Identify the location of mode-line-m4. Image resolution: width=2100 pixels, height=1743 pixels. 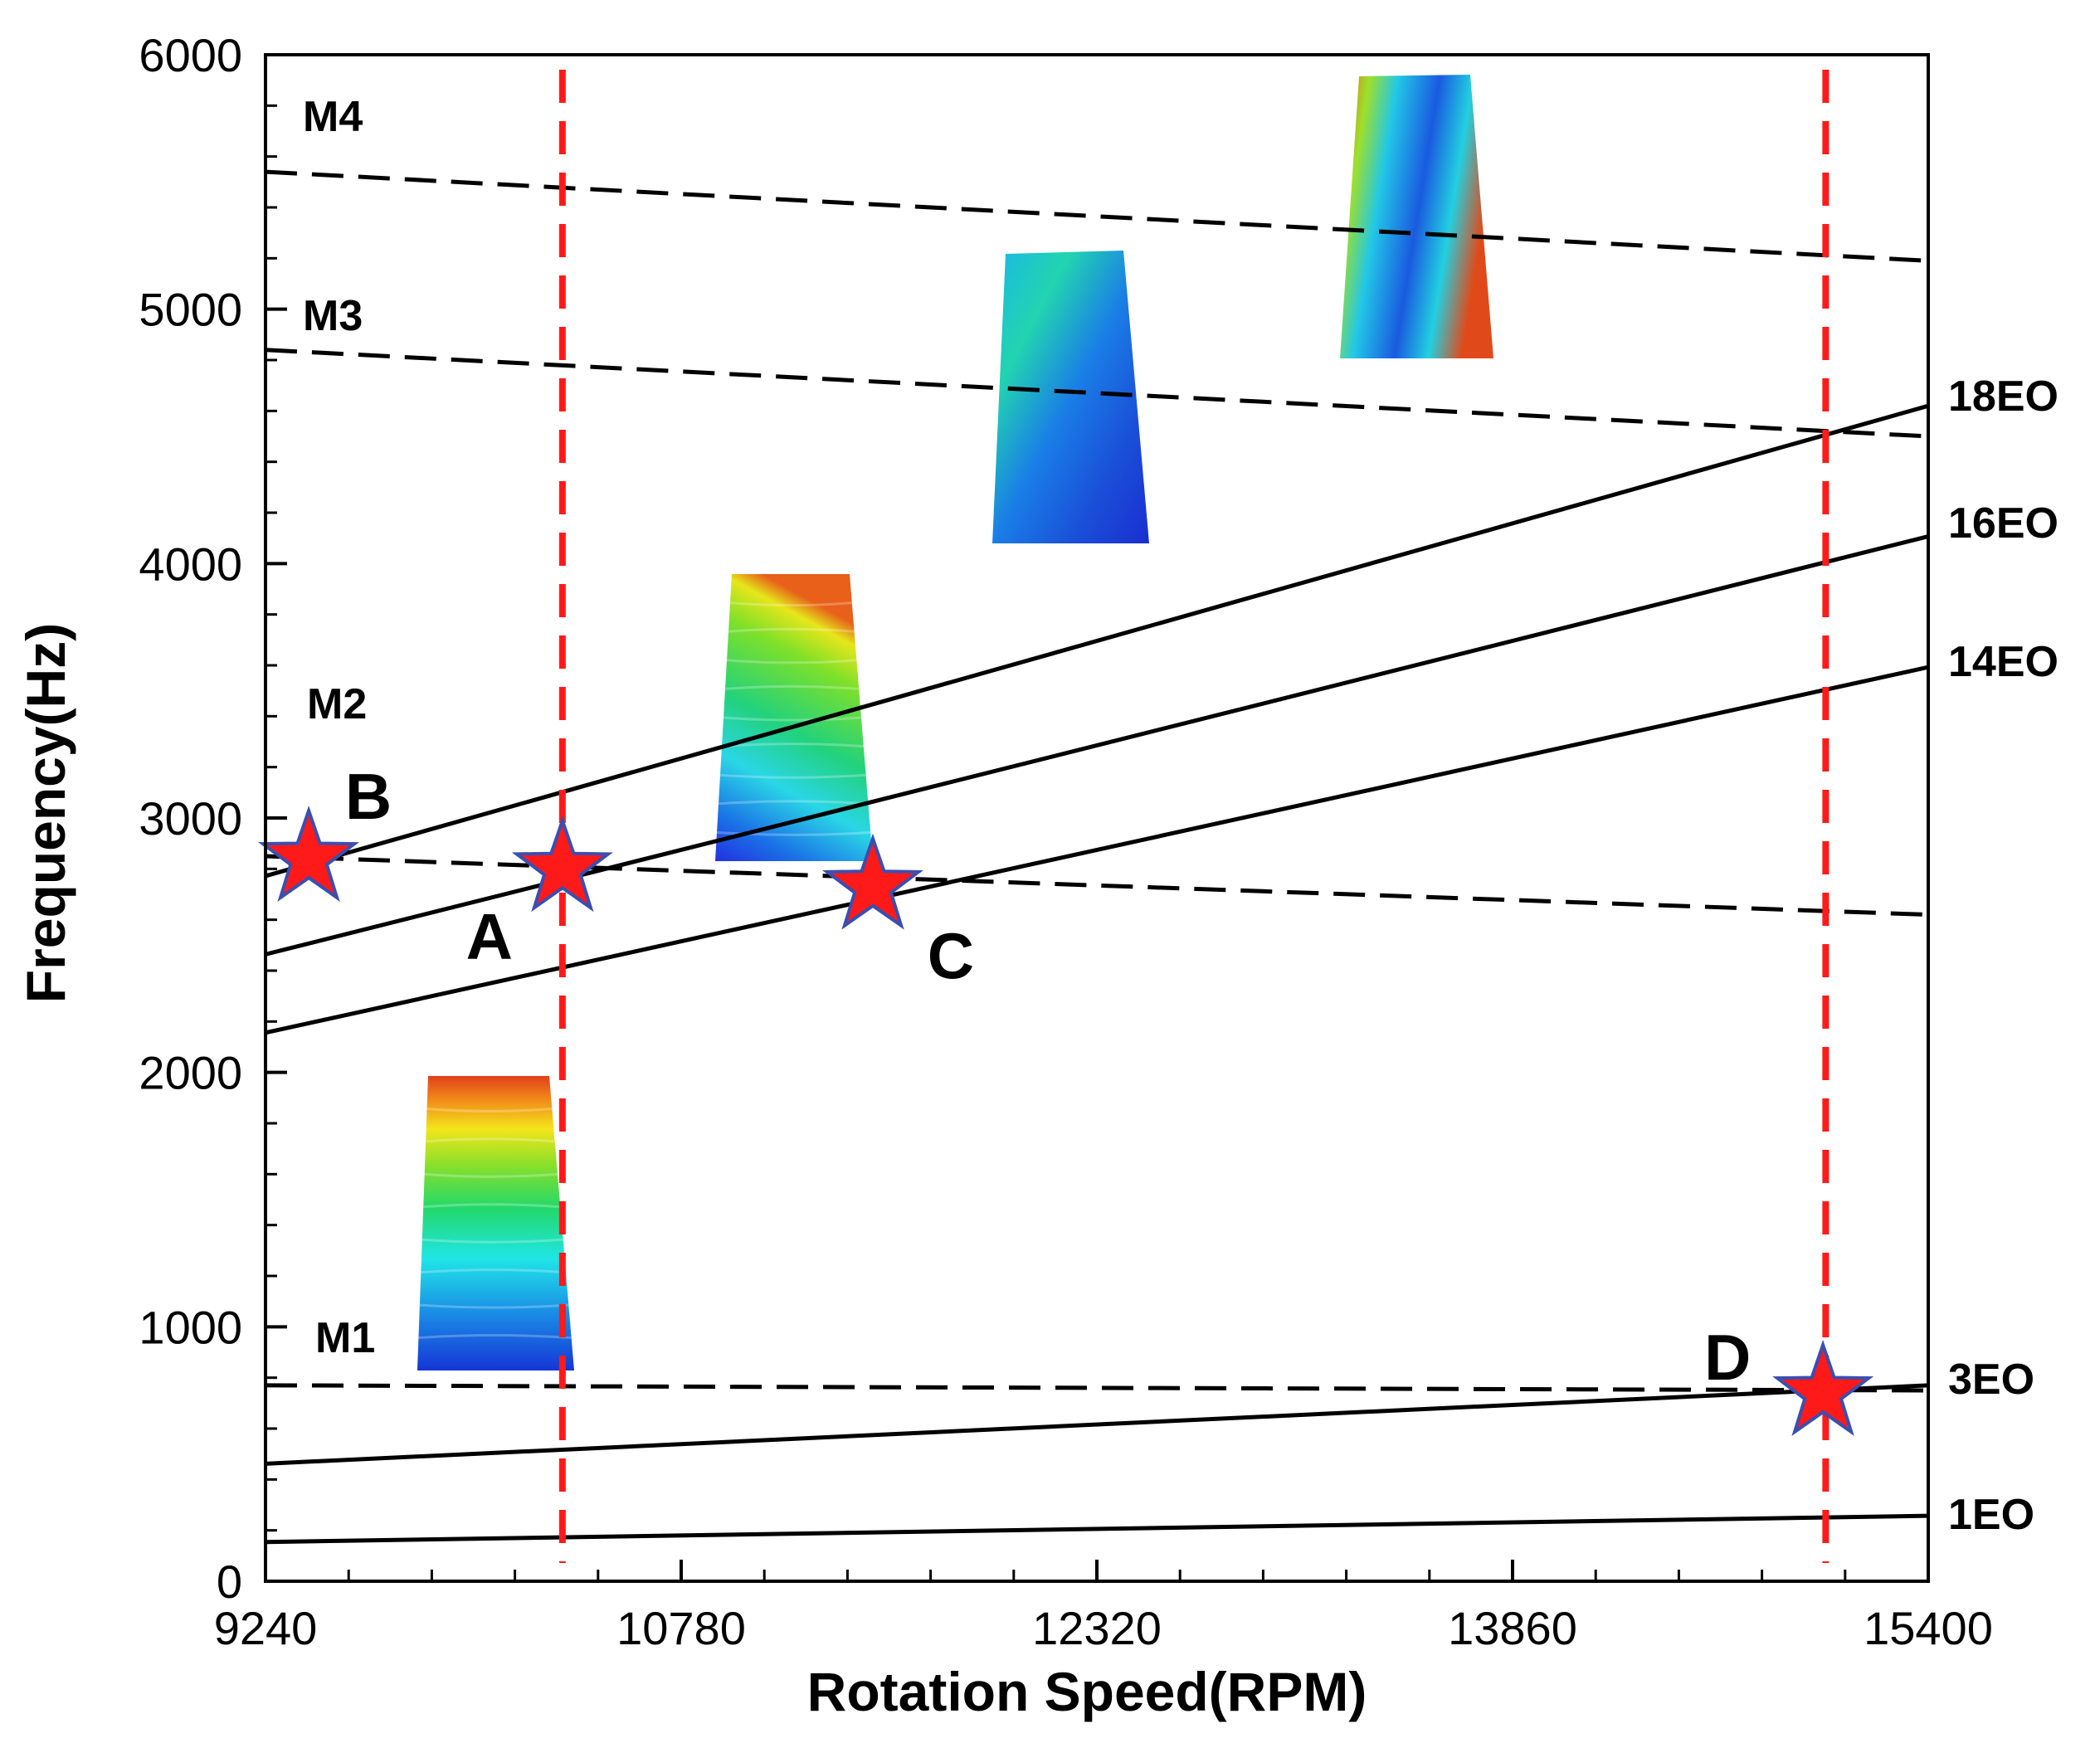
(1097, 216).